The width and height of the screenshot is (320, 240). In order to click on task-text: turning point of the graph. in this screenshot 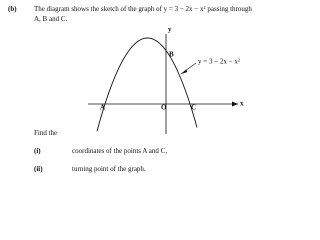, I will do `click(109, 169)`.